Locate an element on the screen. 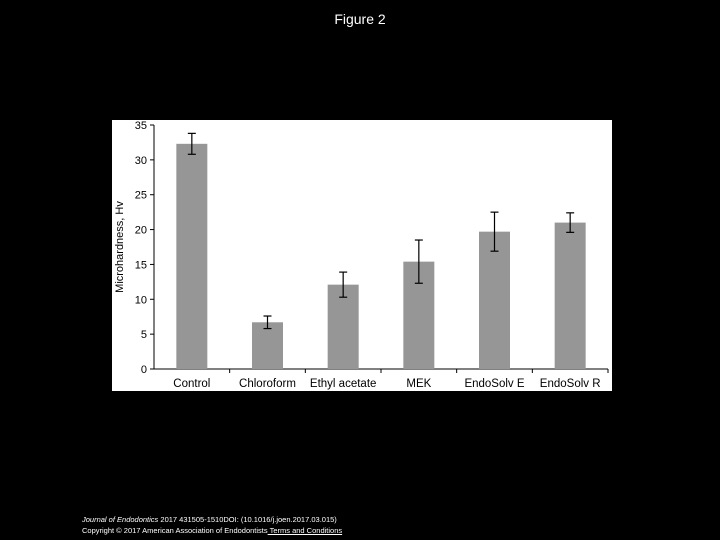  x-tick-label: Ethyl acetate is located at coordinates (343, 384).